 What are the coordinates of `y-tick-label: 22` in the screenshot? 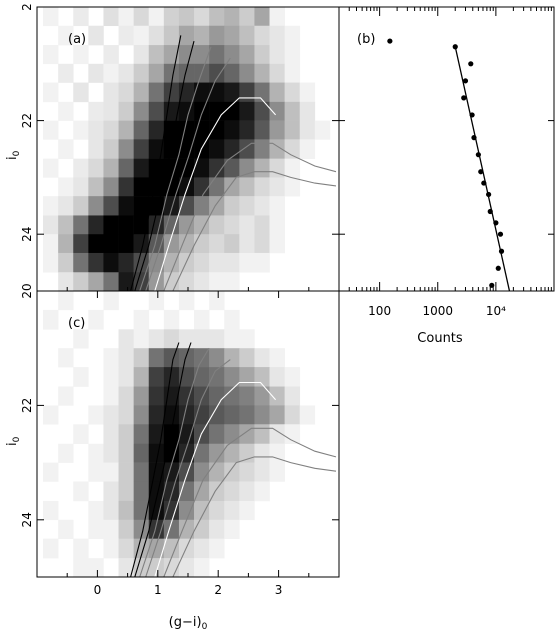 It's located at (27, 120).